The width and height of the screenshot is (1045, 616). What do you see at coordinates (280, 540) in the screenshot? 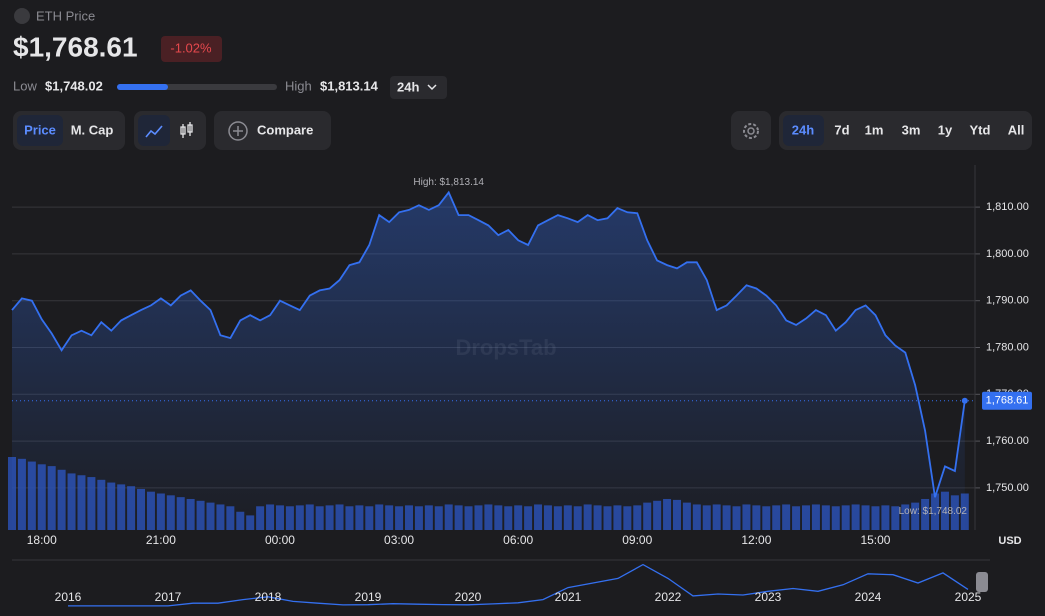
I see `x-tick-label: 00:00` at bounding box center [280, 540].